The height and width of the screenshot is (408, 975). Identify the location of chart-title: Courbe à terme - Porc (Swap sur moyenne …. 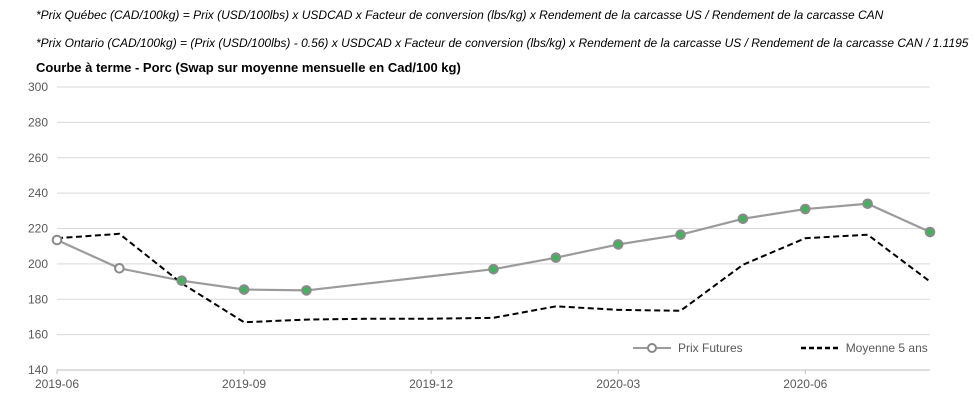
(248, 67).